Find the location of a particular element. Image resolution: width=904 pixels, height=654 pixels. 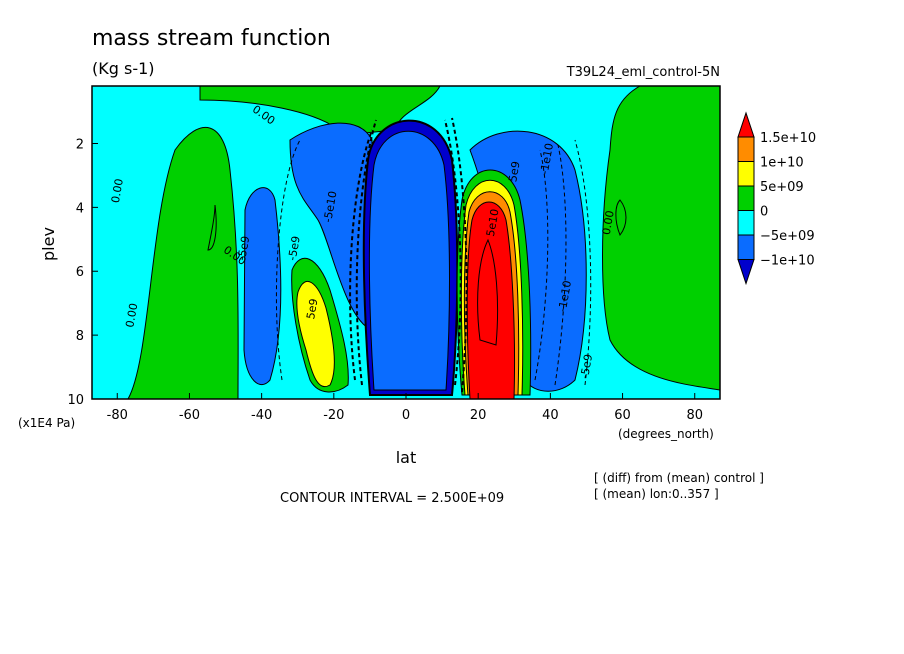

x-tick-label: -60 is located at coordinates (189, 415).